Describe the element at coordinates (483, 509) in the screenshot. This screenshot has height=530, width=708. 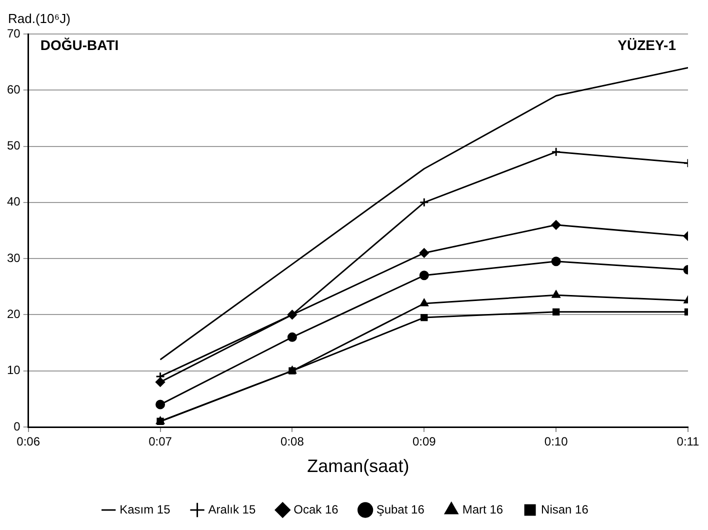
I see `legend-label: Mart 16` at that location.